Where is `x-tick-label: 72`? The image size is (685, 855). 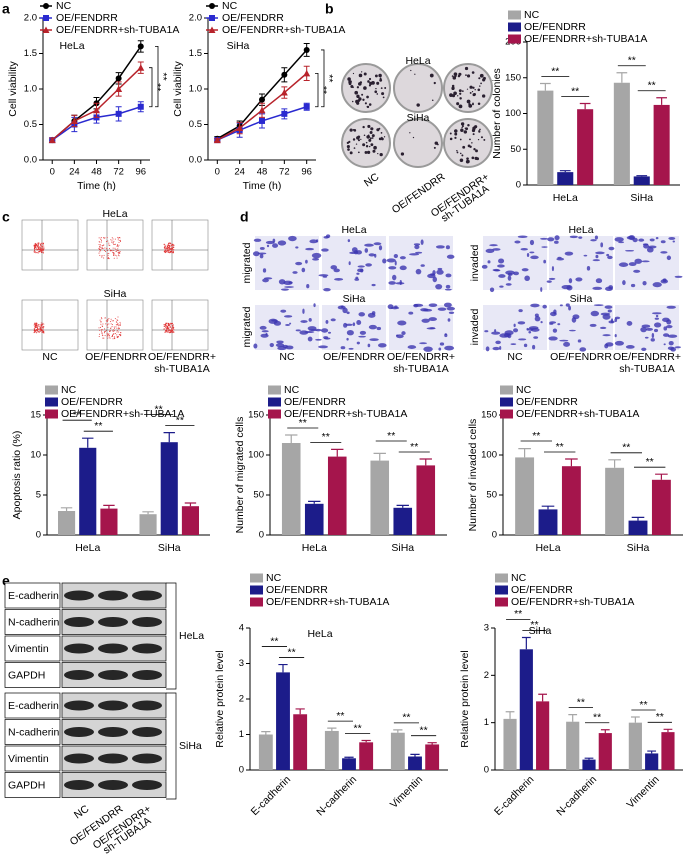 x-tick-label: 72 is located at coordinates (284, 172).